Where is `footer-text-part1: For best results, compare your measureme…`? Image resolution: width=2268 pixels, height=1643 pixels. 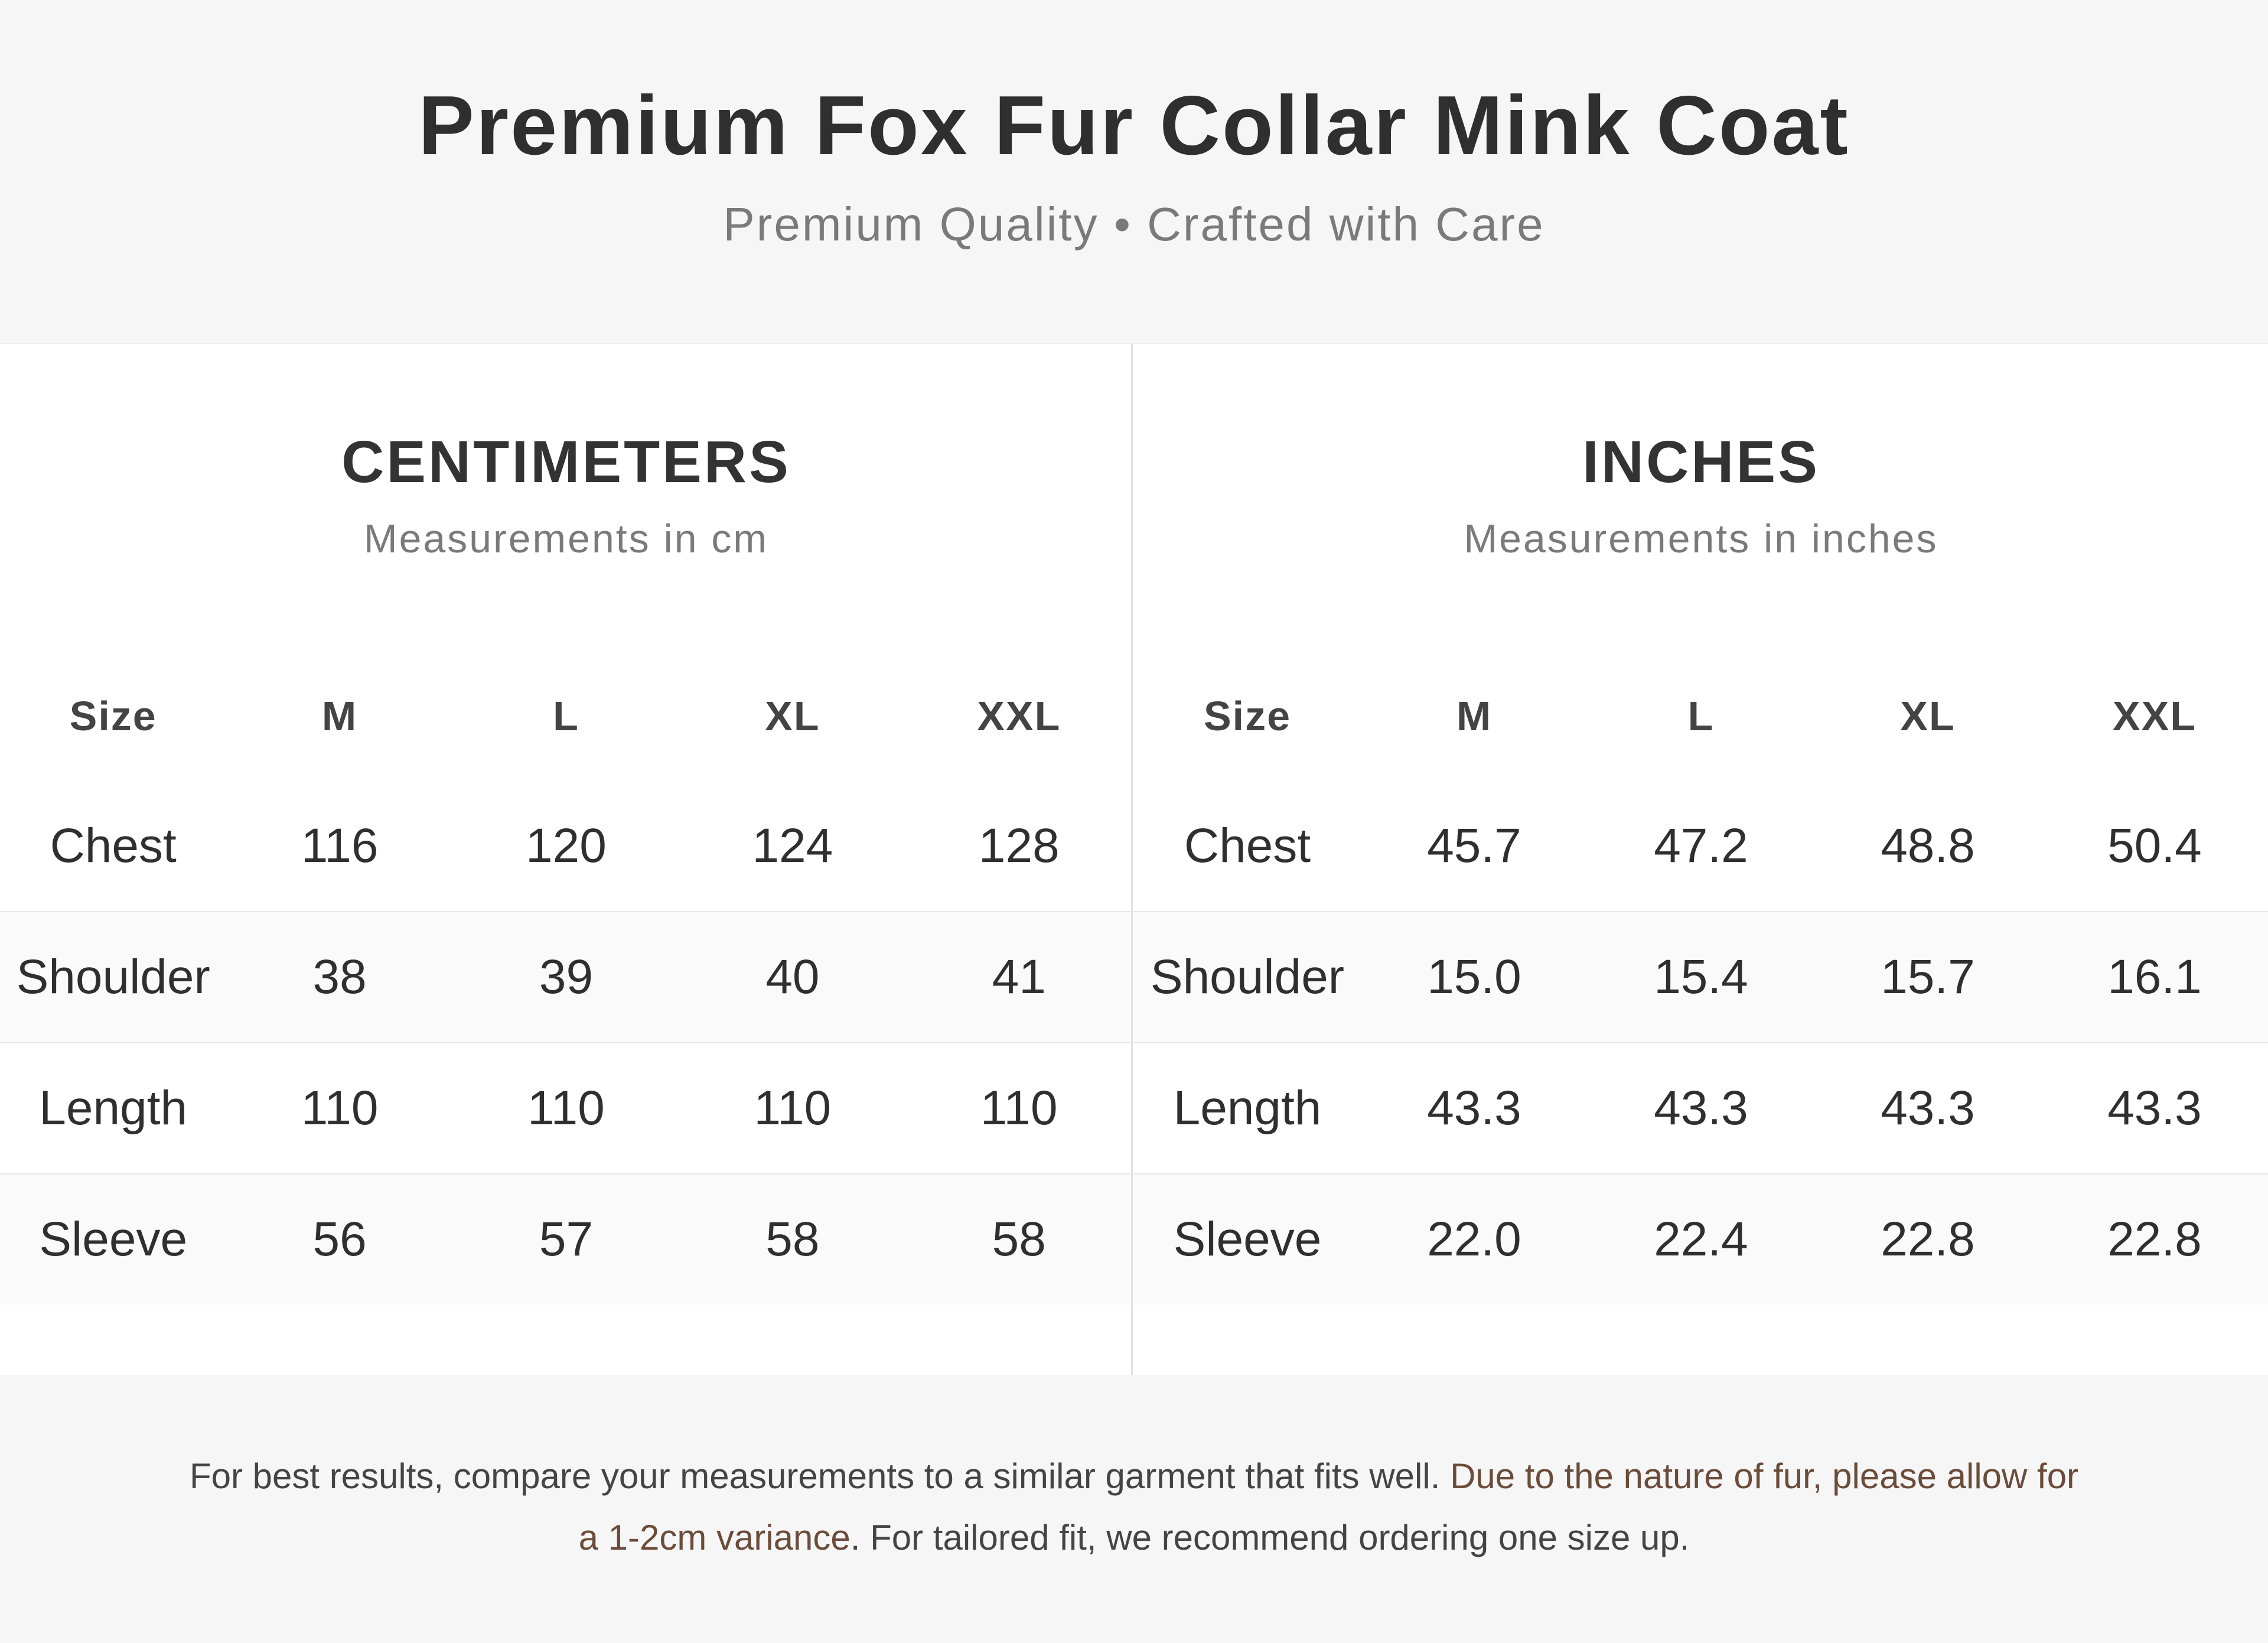 footer-text-part1: For best results, compare your measureme… is located at coordinates (820, 1476).